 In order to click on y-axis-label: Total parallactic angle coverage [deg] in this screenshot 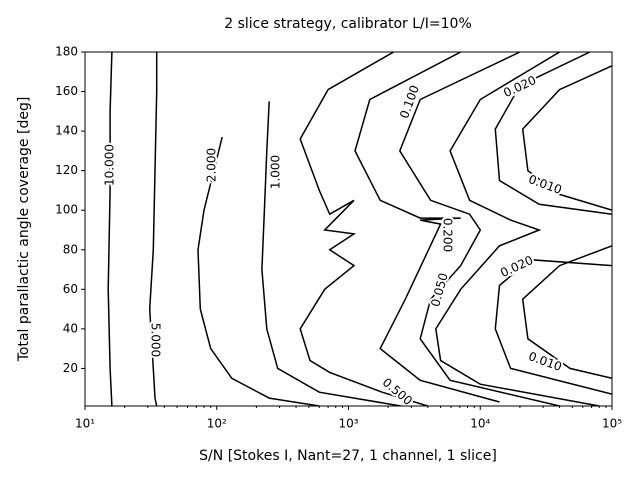, I will do `click(24, 230)`.